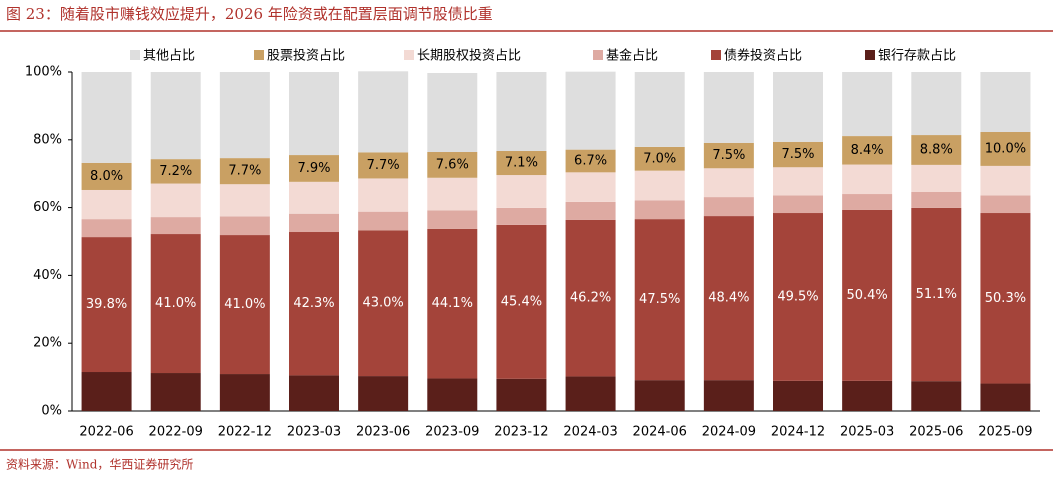 This screenshot has width=1053, height=479. I want to click on y-tick-label: 40%, so click(47, 275).